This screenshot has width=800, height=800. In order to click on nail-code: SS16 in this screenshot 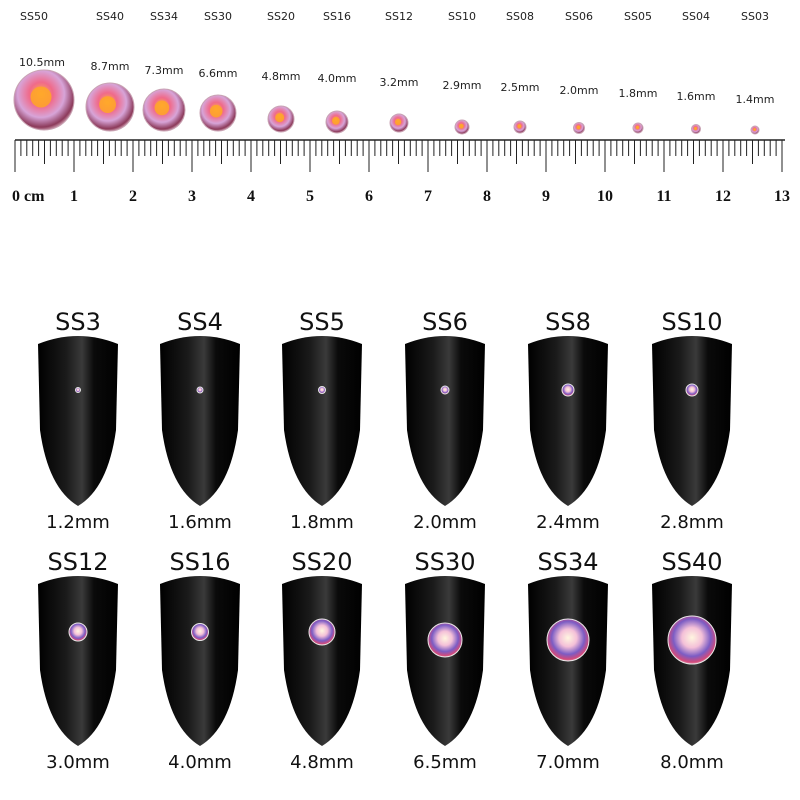, I will do `click(199, 562)`.